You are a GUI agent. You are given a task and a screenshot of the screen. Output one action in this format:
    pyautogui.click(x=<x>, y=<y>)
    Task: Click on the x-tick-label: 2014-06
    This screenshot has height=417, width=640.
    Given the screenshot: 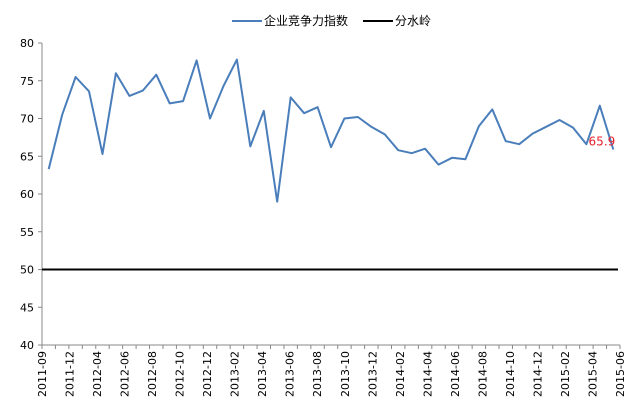 What is the action you would take?
    pyautogui.click(x=455, y=374)
    